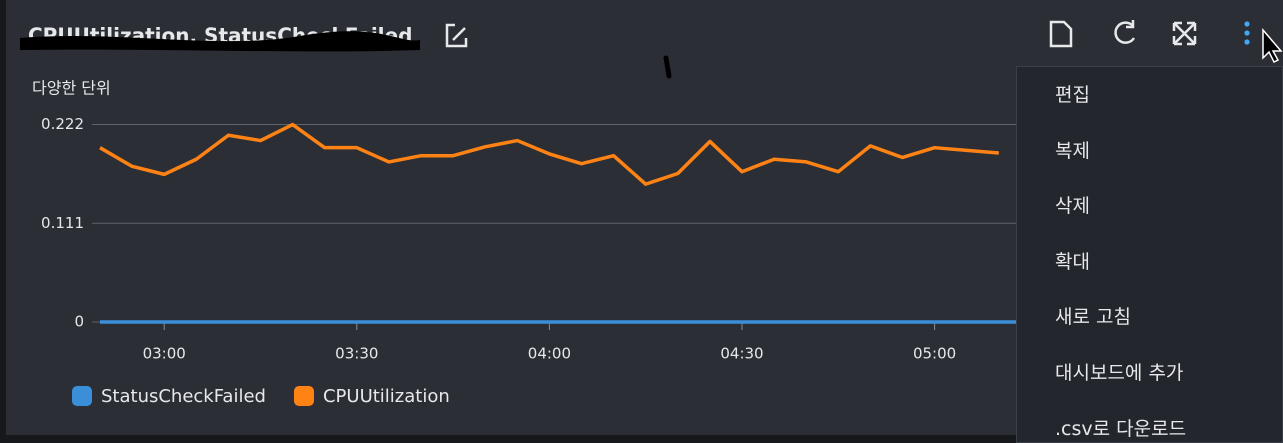 The height and width of the screenshot is (443, 1283). Describe the element at coordinates (1119, 372) in the screenshot. I see `menu-item: 대시보드에 추가` at that location.